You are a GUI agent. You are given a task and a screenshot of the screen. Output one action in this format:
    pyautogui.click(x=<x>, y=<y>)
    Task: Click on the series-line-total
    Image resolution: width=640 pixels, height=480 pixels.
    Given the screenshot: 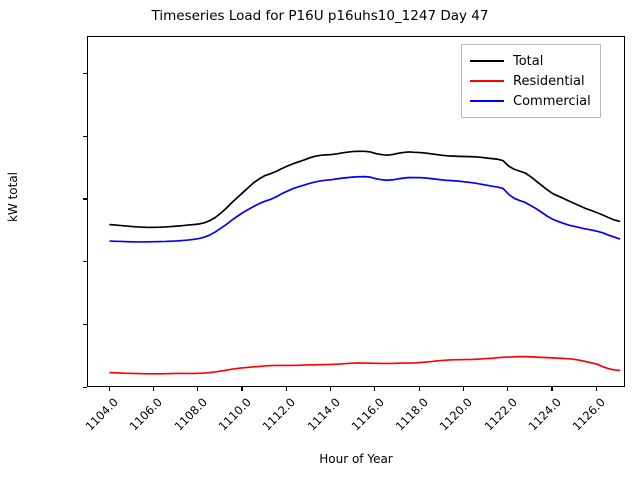 What is the action you would take?
    pyautogui.click(x=365, y=189)
    